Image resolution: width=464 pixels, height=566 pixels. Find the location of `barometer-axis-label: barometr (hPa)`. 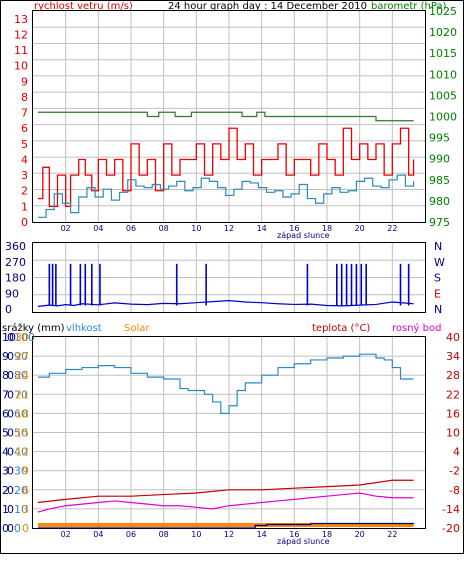

barometer-axis-label: barometr (hPa) is located at coordinates (409, 6).